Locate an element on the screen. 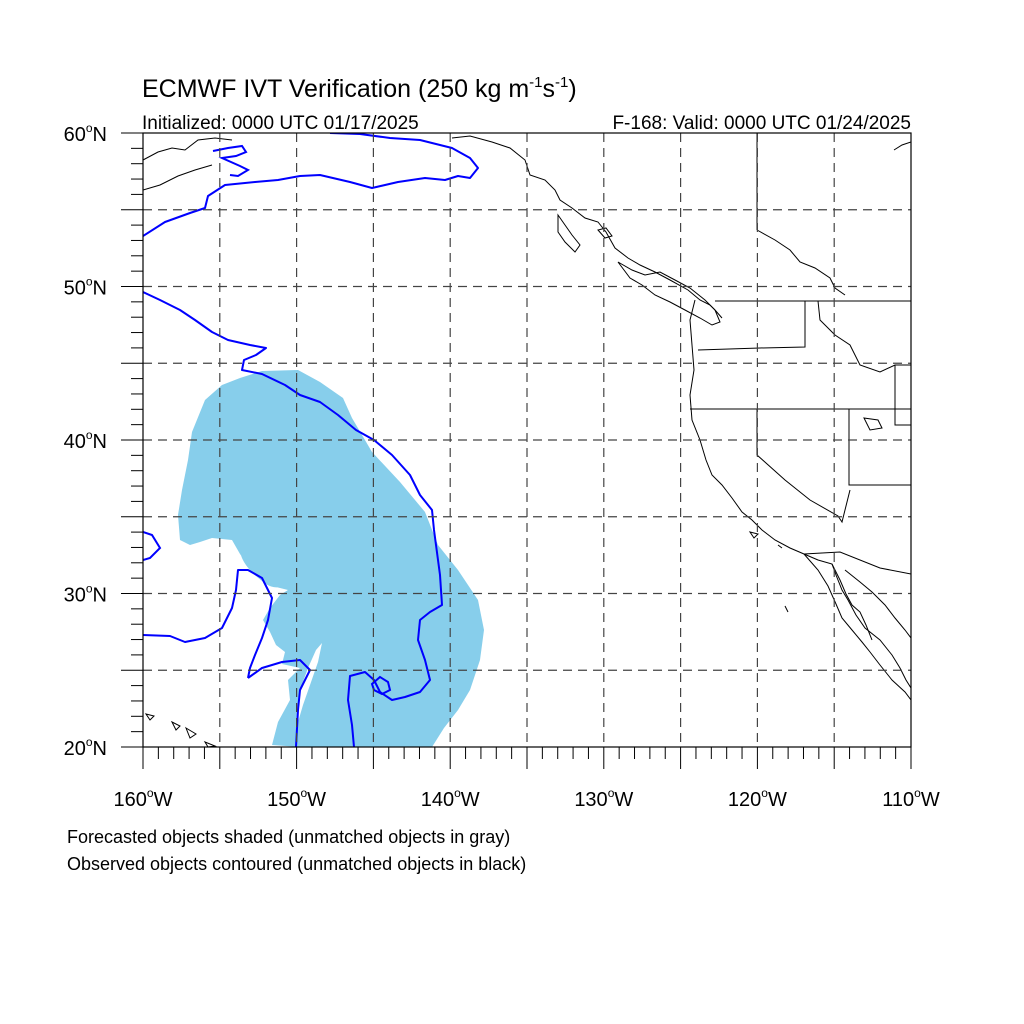 The height and width of the screenshot is (1024, 1024). lat-tick-label: 60oN is located at coordinates (85, 133).